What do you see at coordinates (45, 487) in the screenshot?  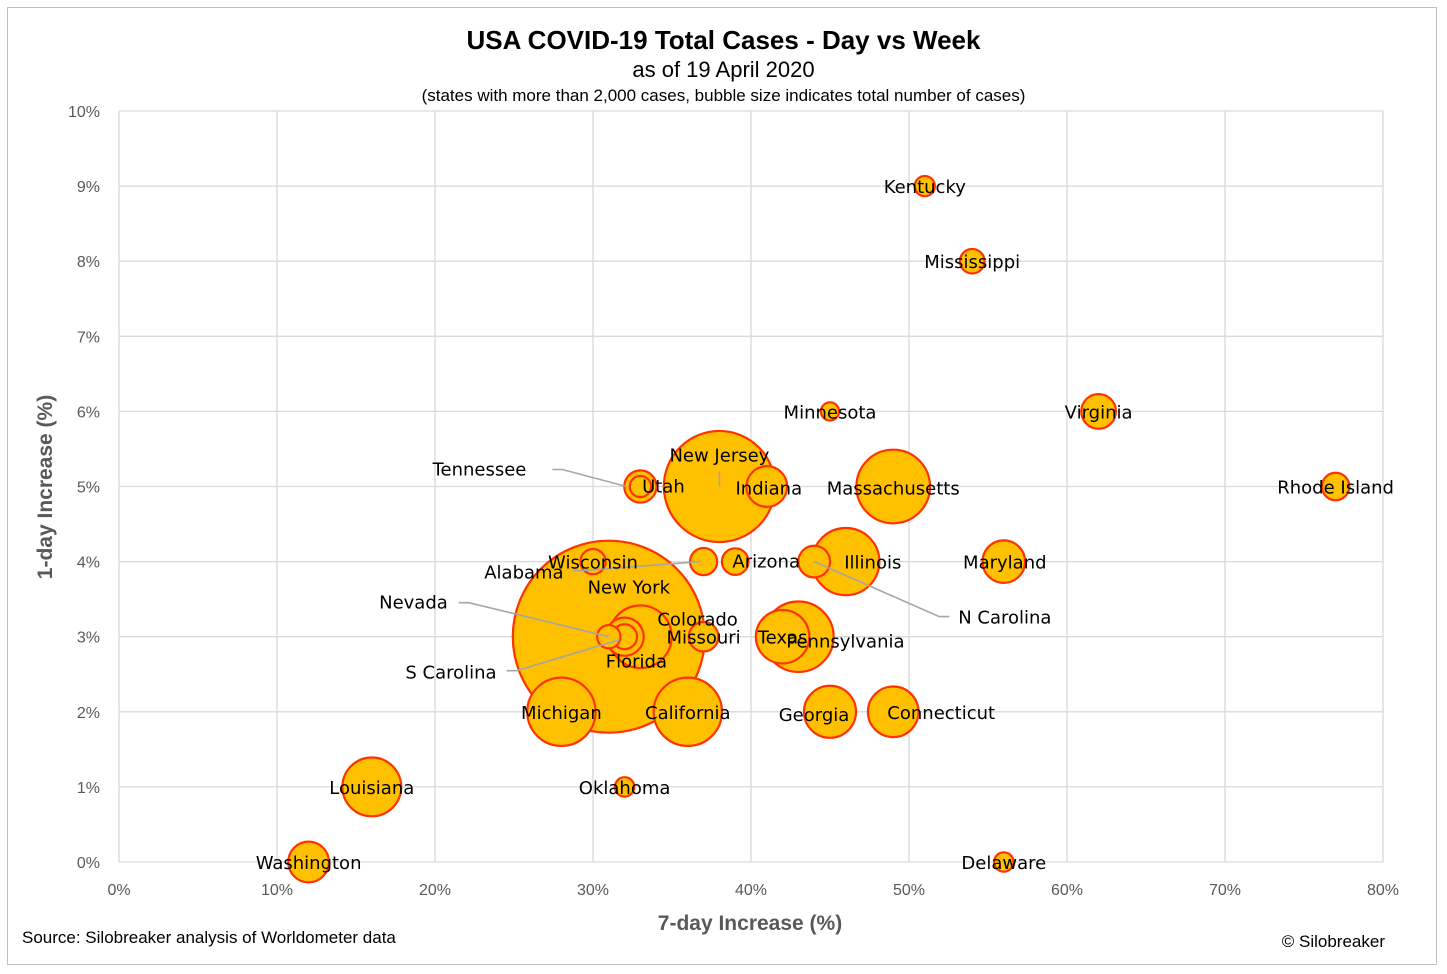 I see `y-axis-title: 1-day Increase (%)` at bounding box center [45, 487].